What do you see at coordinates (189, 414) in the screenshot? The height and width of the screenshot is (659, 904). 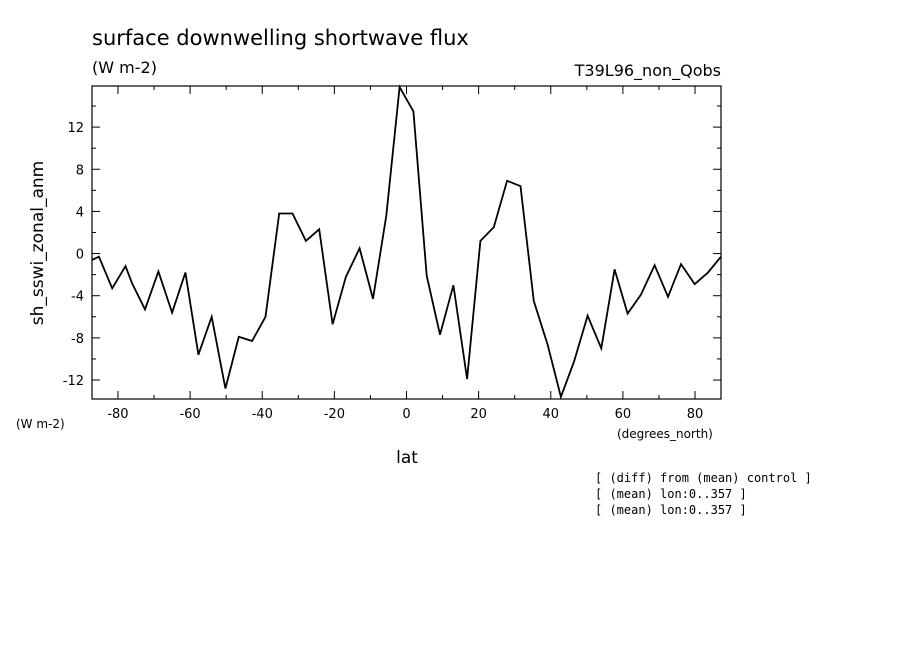 I see `x-tick-label: -60` at bounding box center [189, 414].